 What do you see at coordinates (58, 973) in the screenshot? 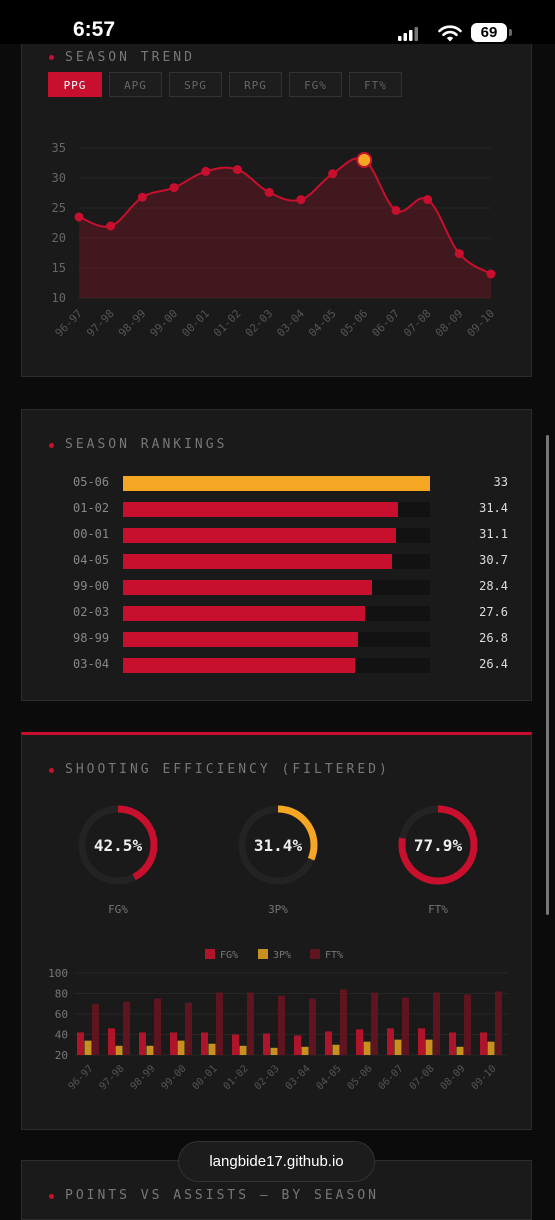
I see `y-tick-label: 100` at bounding box center [58, 973].